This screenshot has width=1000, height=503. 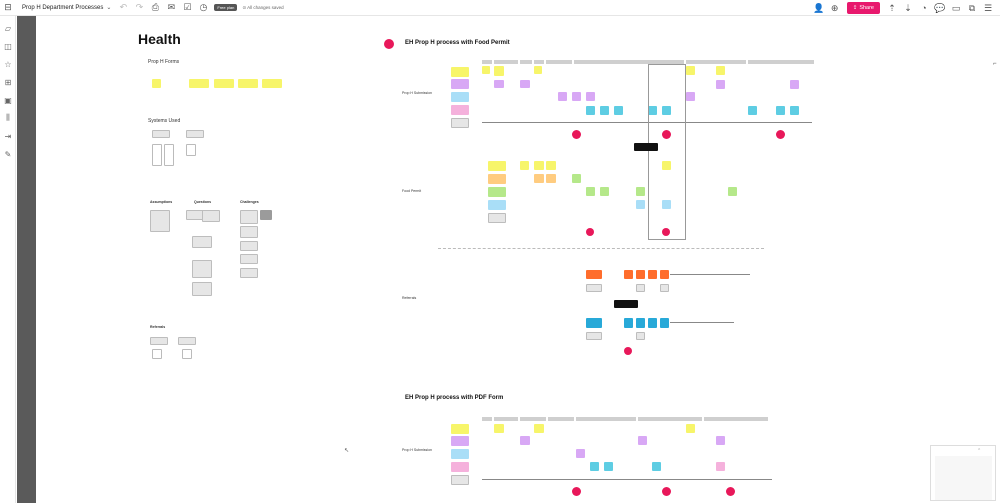 What do you see at coordinates (963, 478) in the screenshot?
I see `minimap-viewport` at bounding box center [963, 478].